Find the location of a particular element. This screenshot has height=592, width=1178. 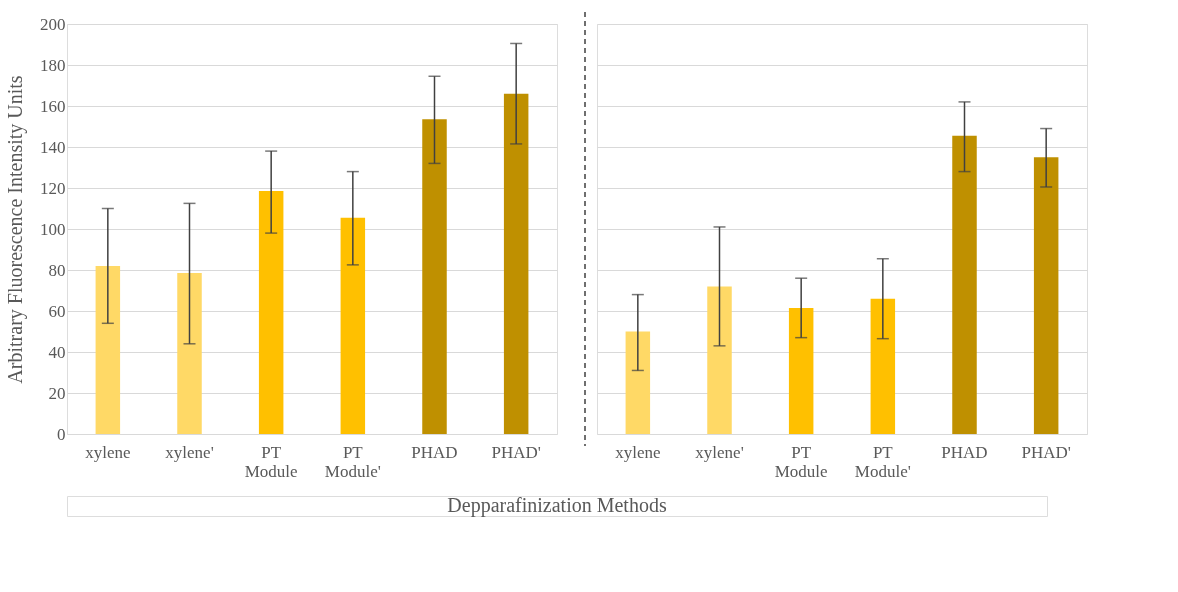

y-tick-label: 20 is located at coordinates (57, 393).